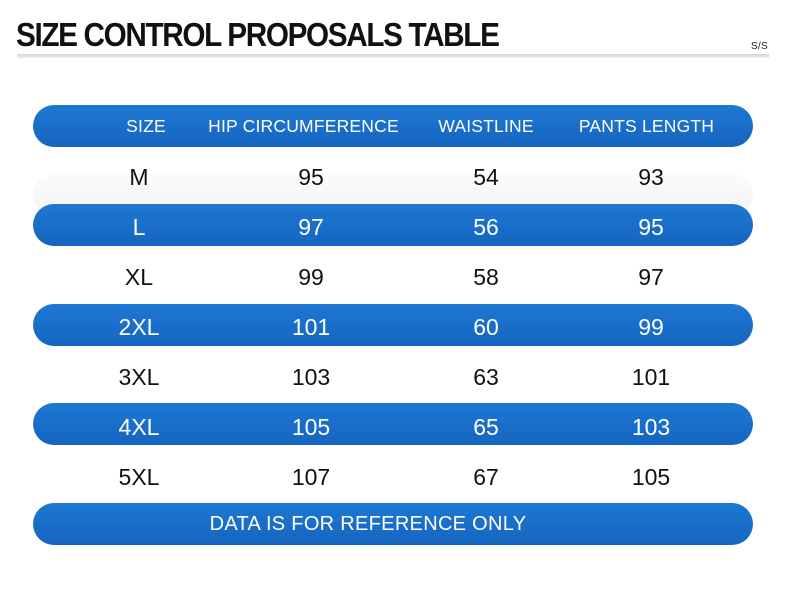  I want to click on table-row: 5XL 107 67 105, so click(393, 477).